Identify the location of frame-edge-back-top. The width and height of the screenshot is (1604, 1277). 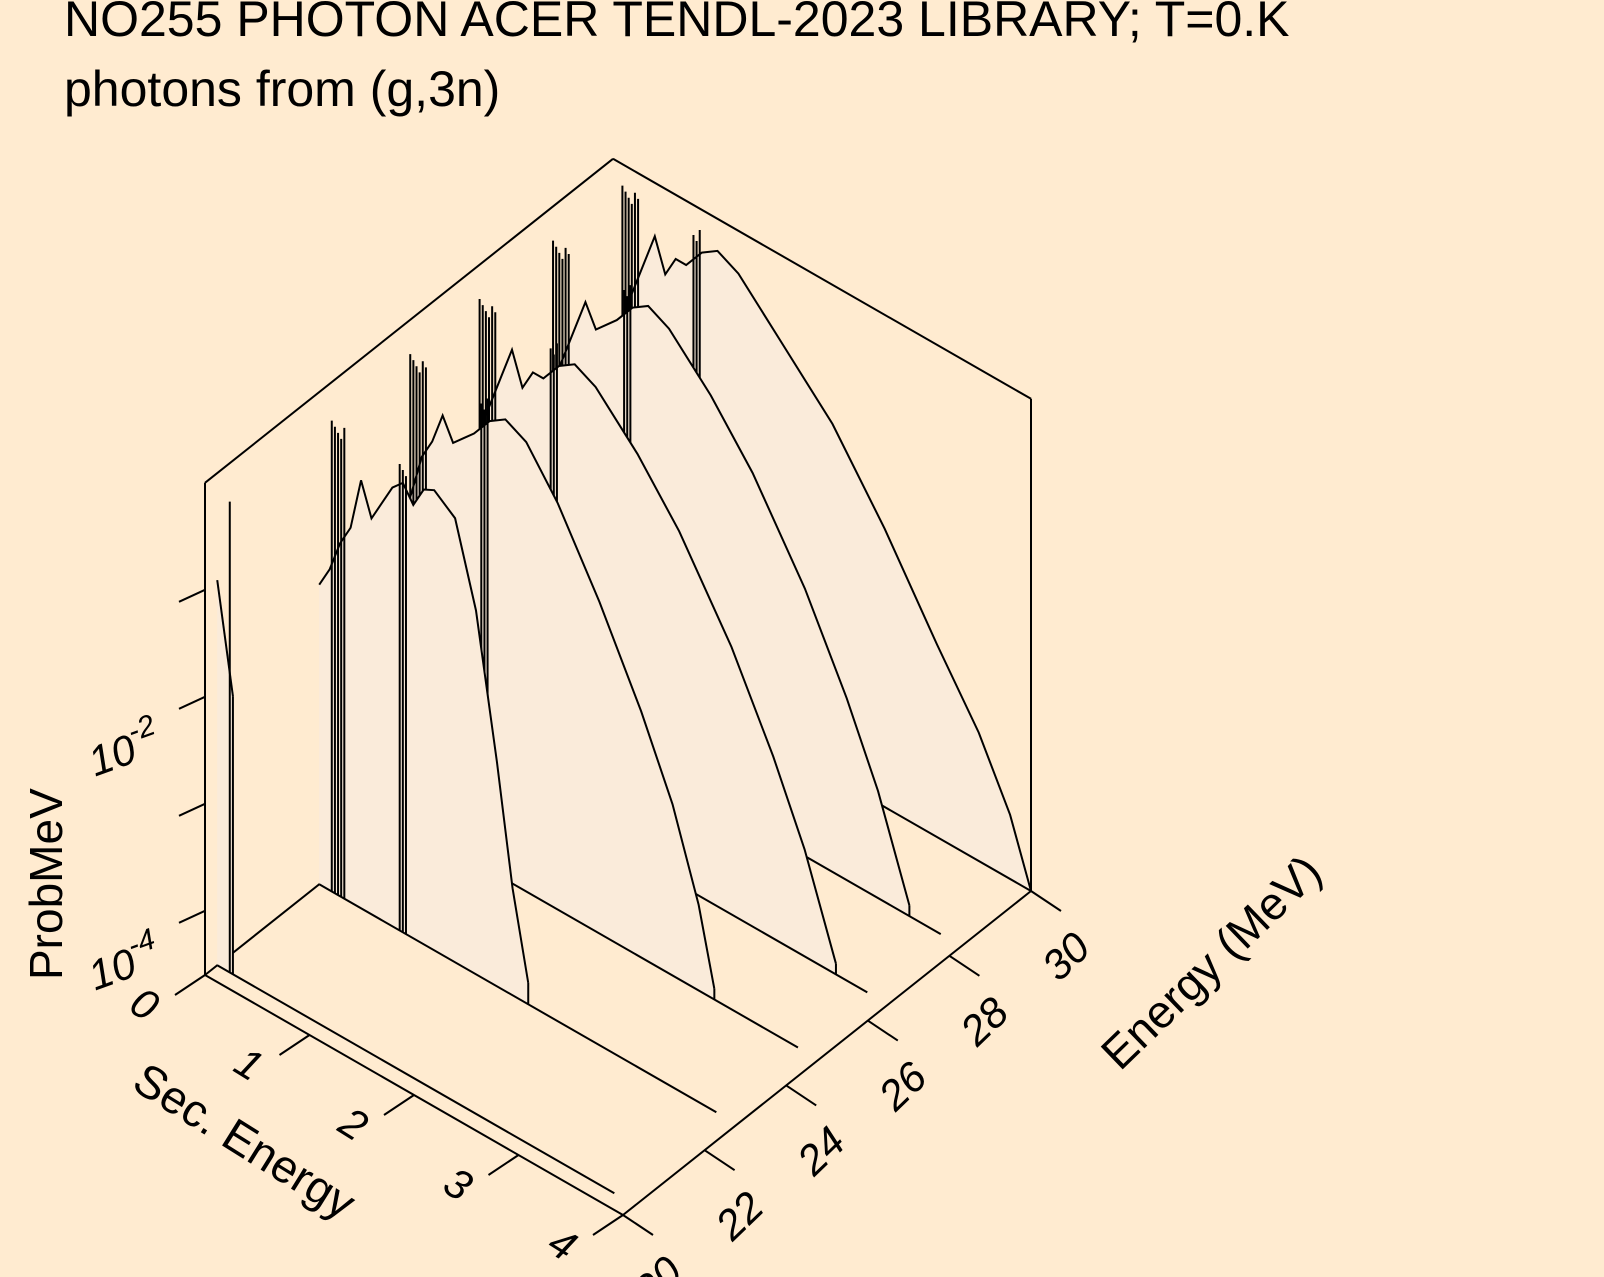
(409, 321).